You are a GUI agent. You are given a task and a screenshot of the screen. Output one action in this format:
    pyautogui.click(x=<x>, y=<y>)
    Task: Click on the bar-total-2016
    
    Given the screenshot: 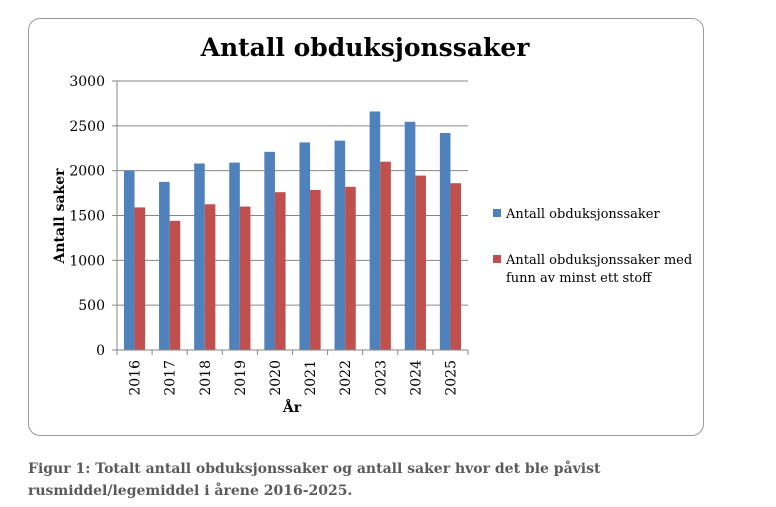 What is the action you would take?
    pyautogui.click(x=129, y=260)
    